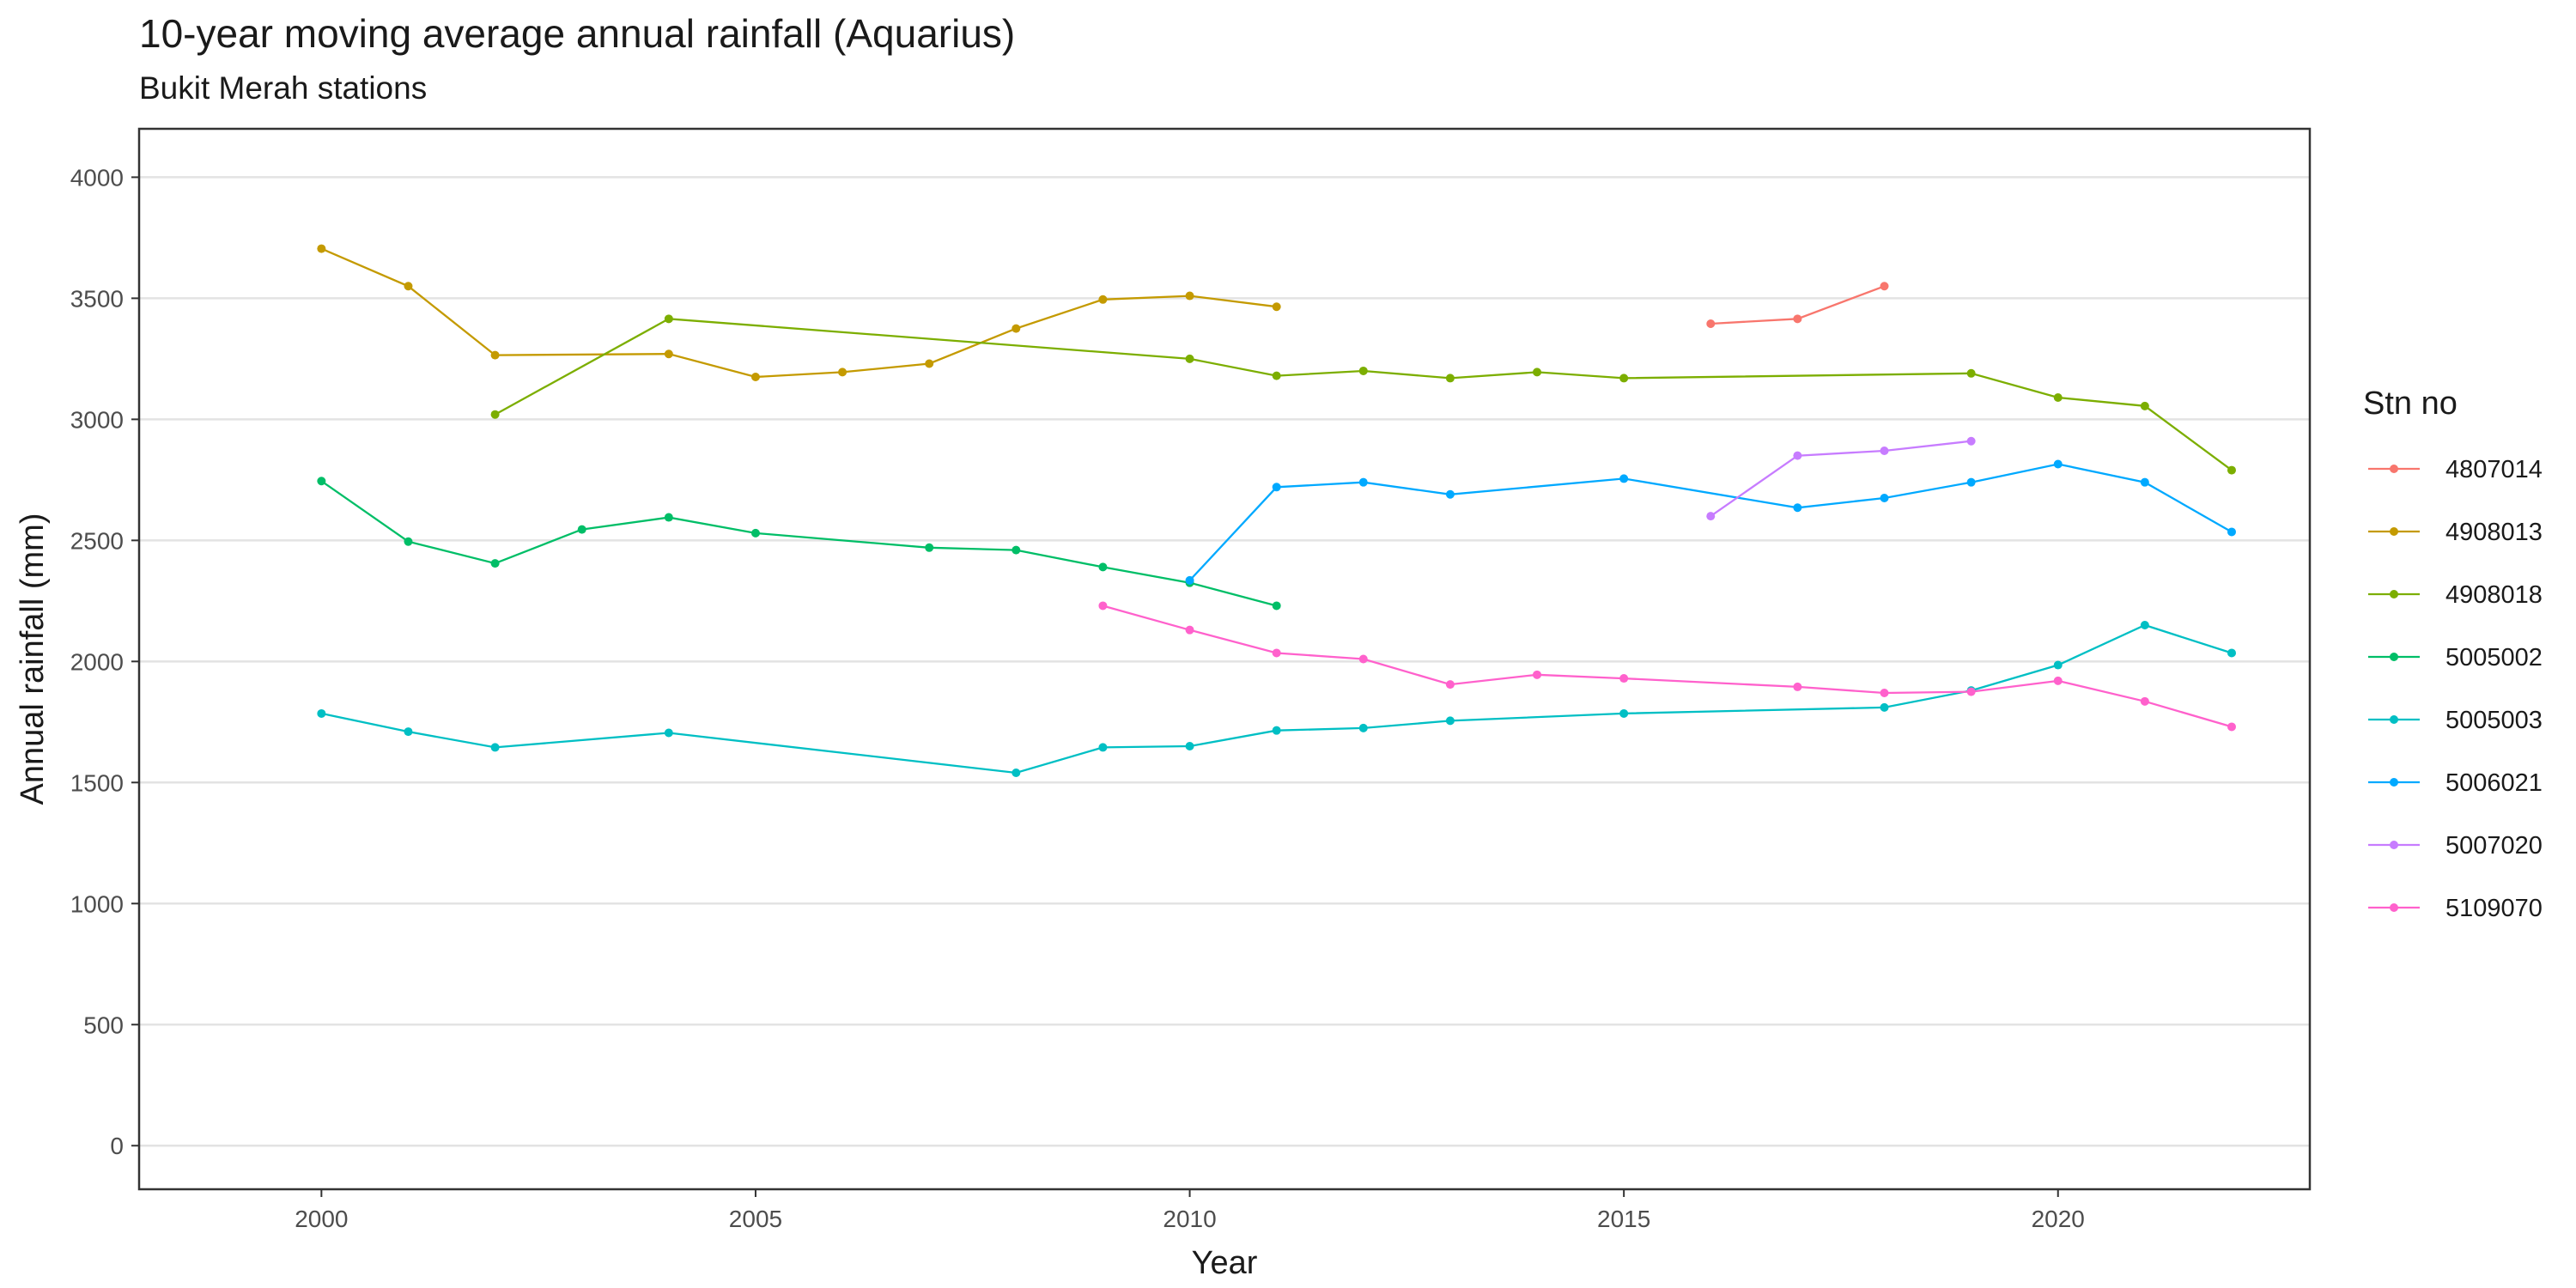 This screenshot has width=2576, height=1288. What do you see at coordinates (2494, 908) in the screenshot?
I see `legend-label: 5109070` at bounding box center [2494, 908].